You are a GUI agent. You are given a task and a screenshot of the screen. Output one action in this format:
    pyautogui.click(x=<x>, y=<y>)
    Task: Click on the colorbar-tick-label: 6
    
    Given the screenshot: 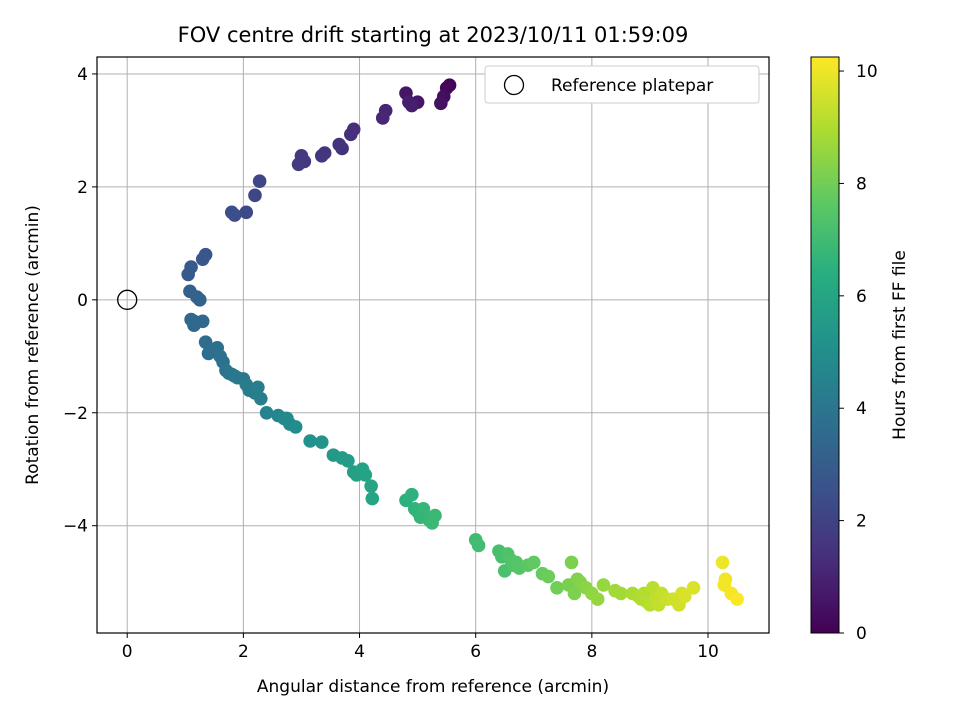 What is the action you would take?
    pyautogui.click(x=861, y=297)
    